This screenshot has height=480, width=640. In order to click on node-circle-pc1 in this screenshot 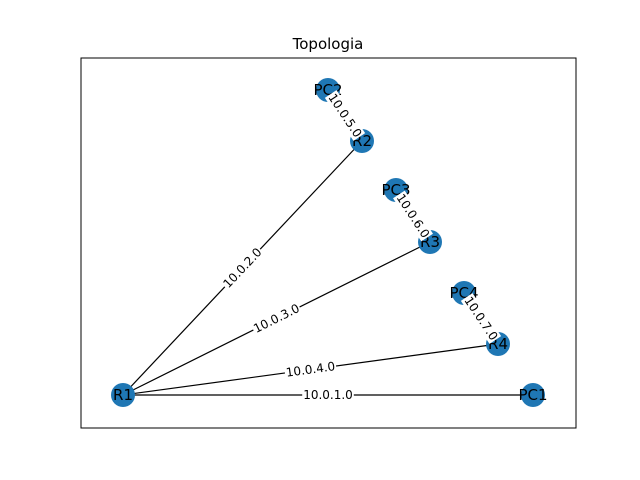, I will do `click(533, 395)`.